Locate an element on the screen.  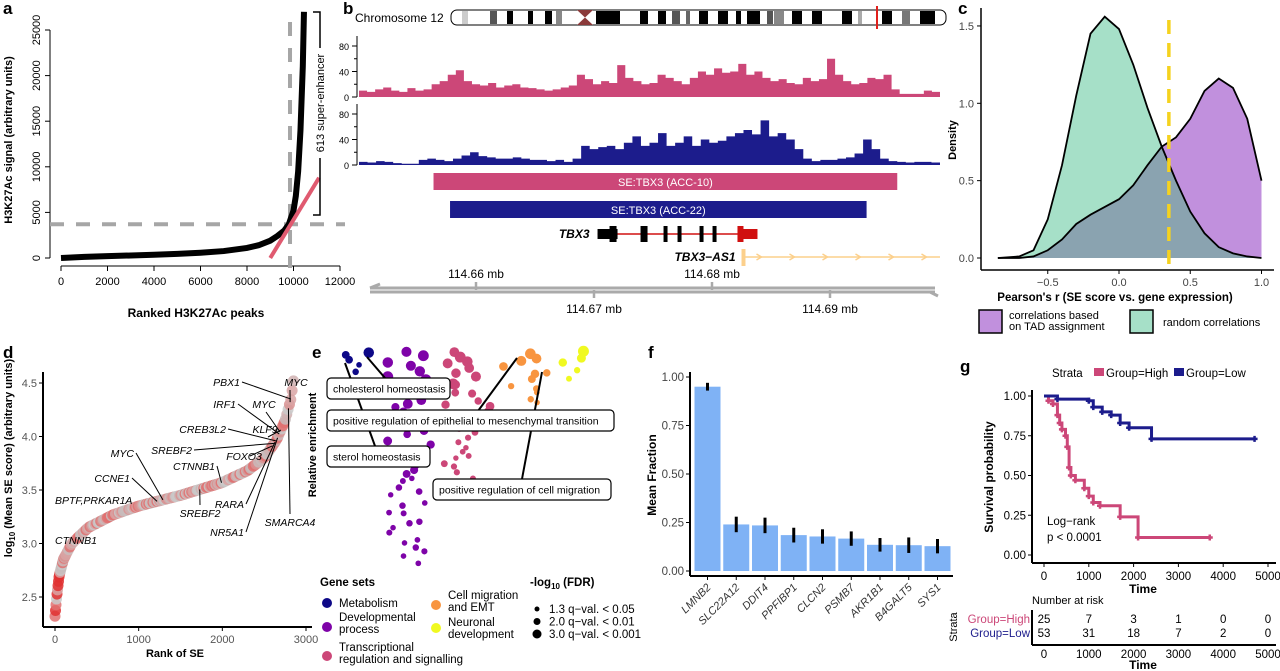
g-x-tick-label: 5000 is located at coordinates (1267, 577).